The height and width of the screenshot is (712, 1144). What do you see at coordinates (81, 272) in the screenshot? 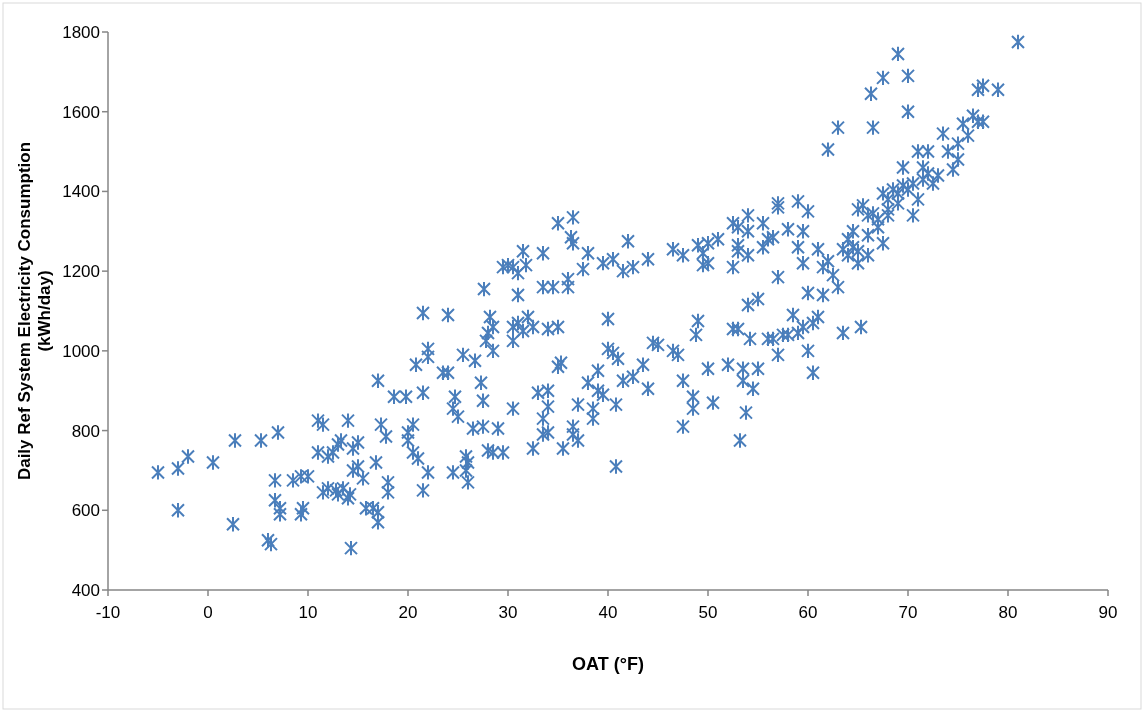
I see `y-tick-label: 1200` at bounding box center [81, 272].